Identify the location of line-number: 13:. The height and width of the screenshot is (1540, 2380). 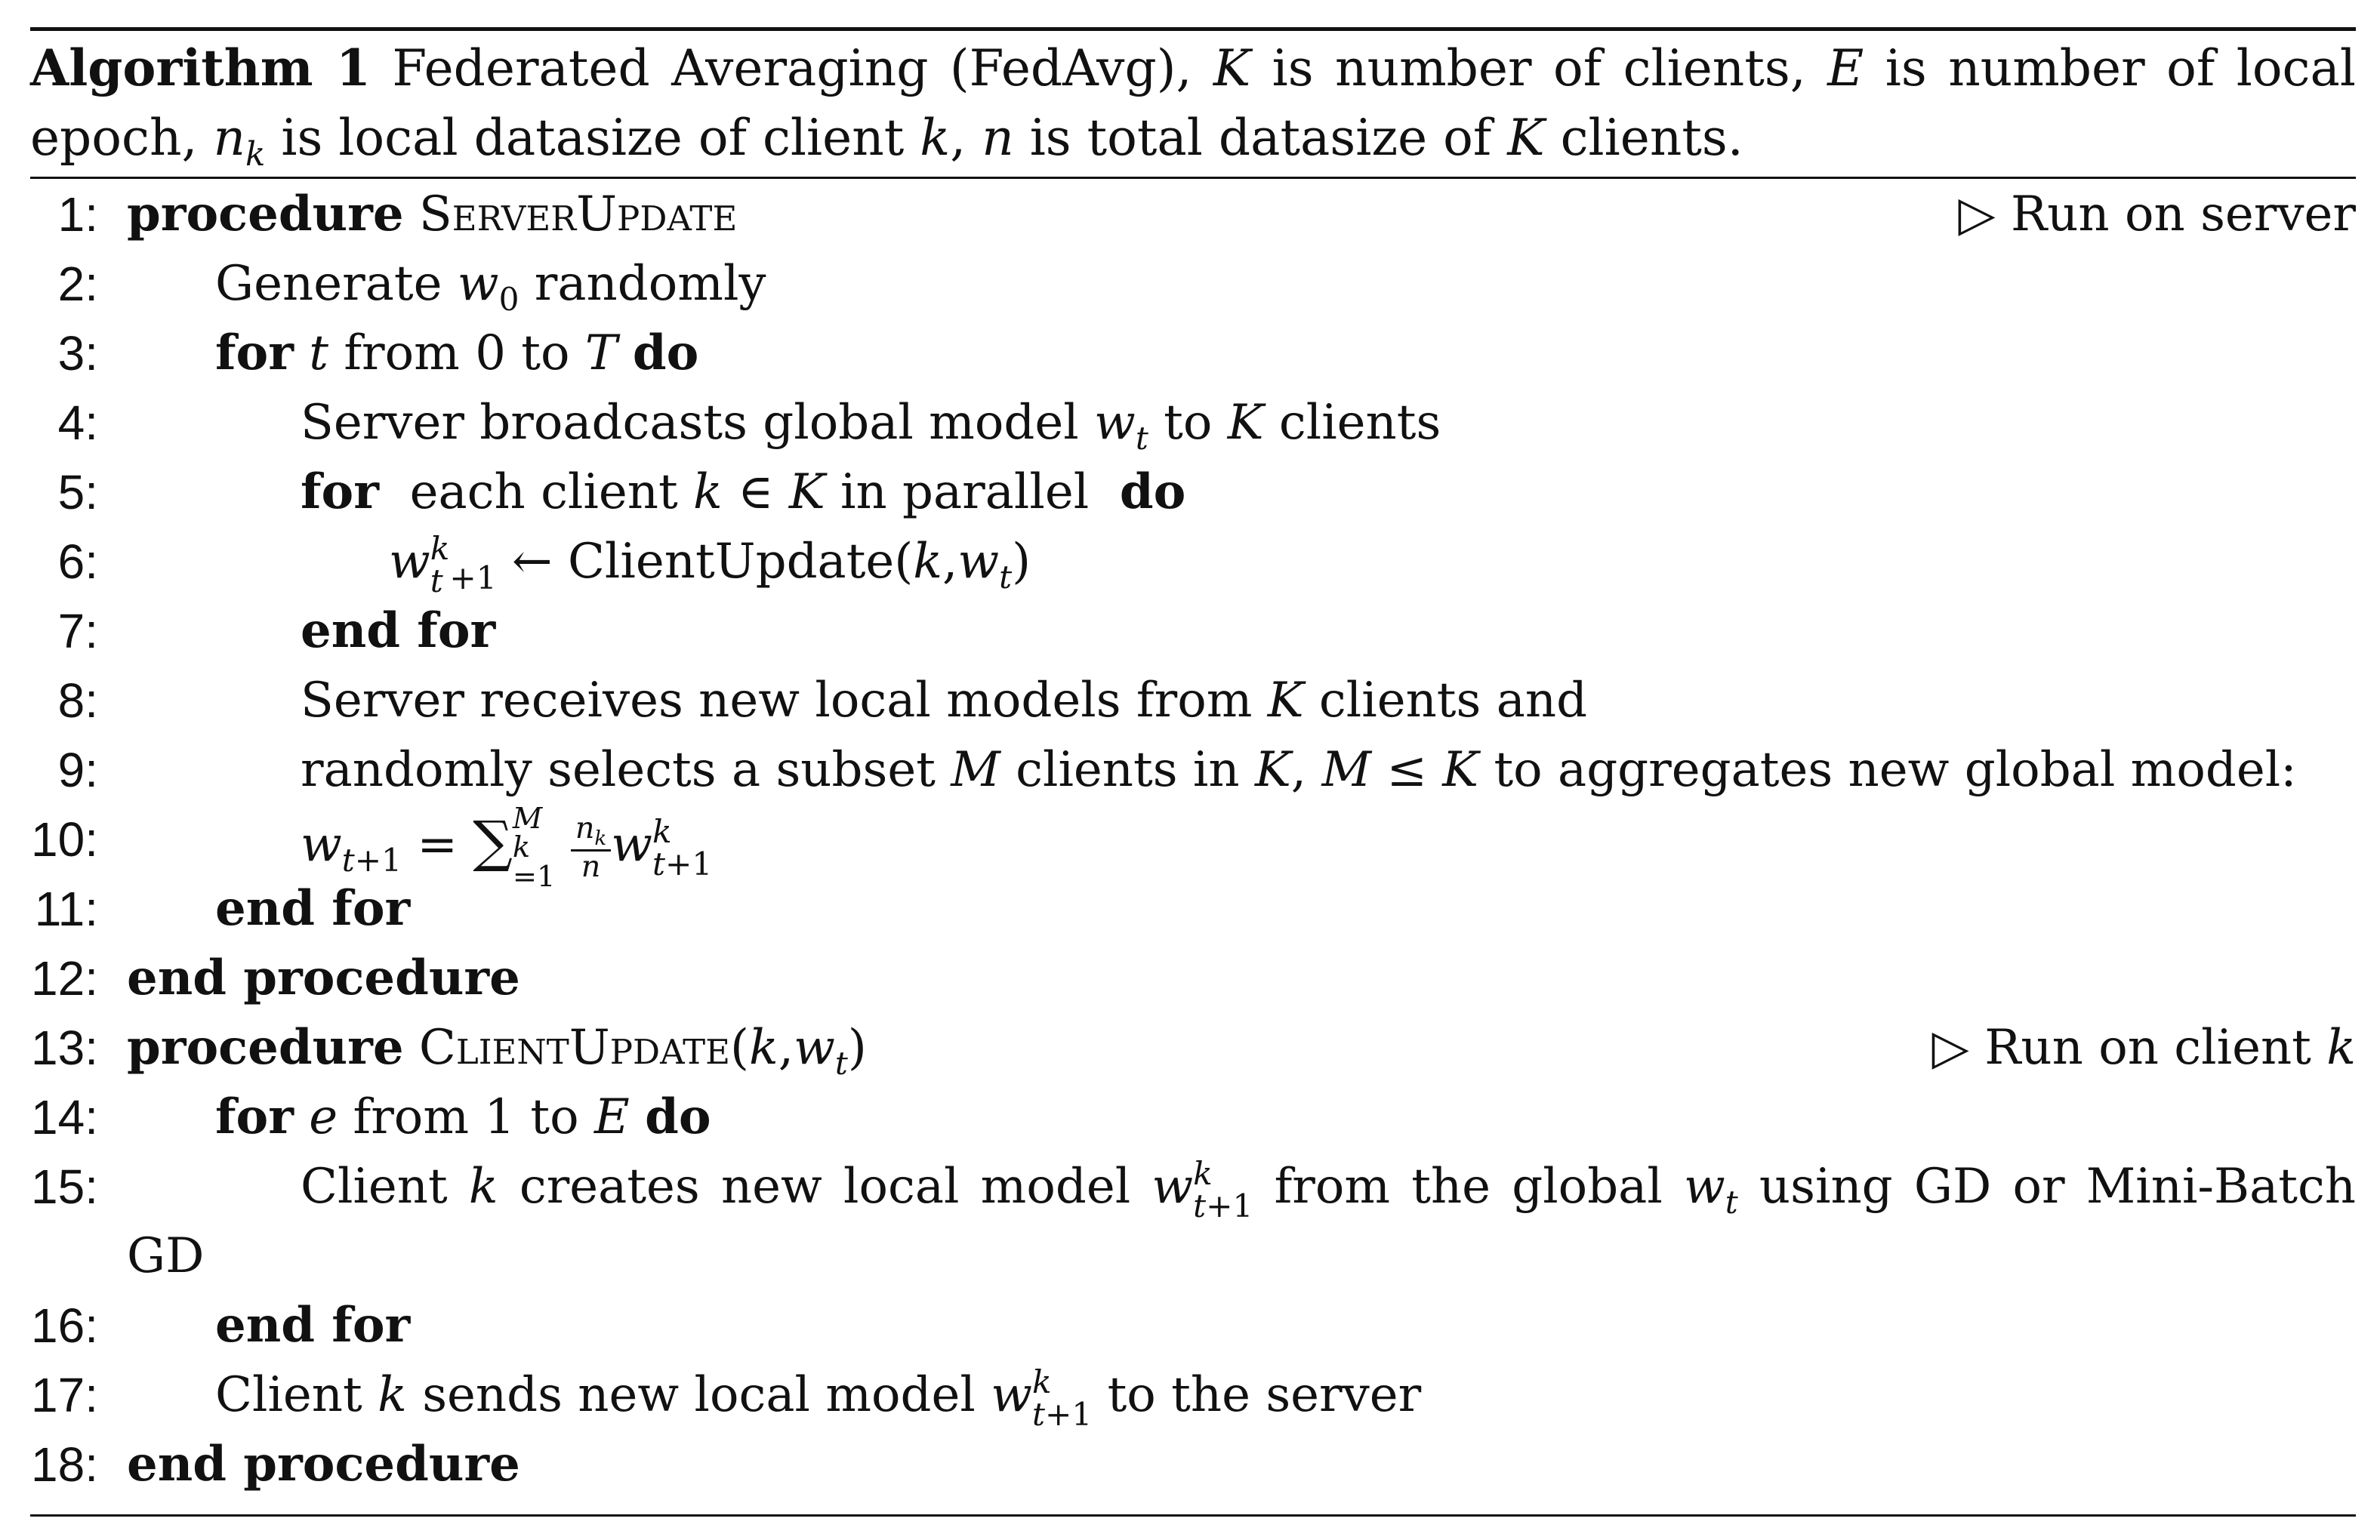
(64, 1048).